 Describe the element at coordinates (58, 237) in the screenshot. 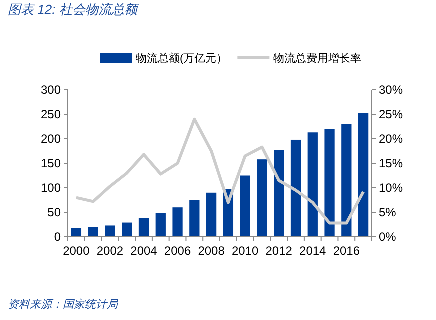

I see `y-tick-label: 0` at that location.